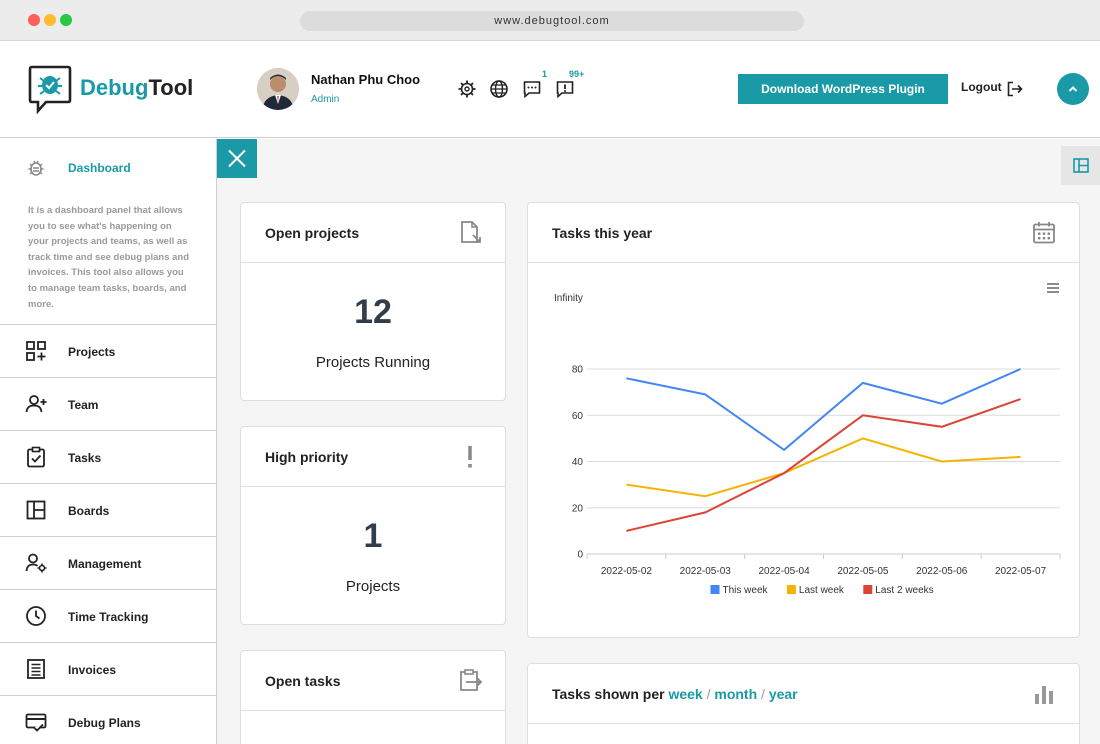 The width and height of the screenshot is (1100, 744). I want to click on avatar, so click(278, 89).